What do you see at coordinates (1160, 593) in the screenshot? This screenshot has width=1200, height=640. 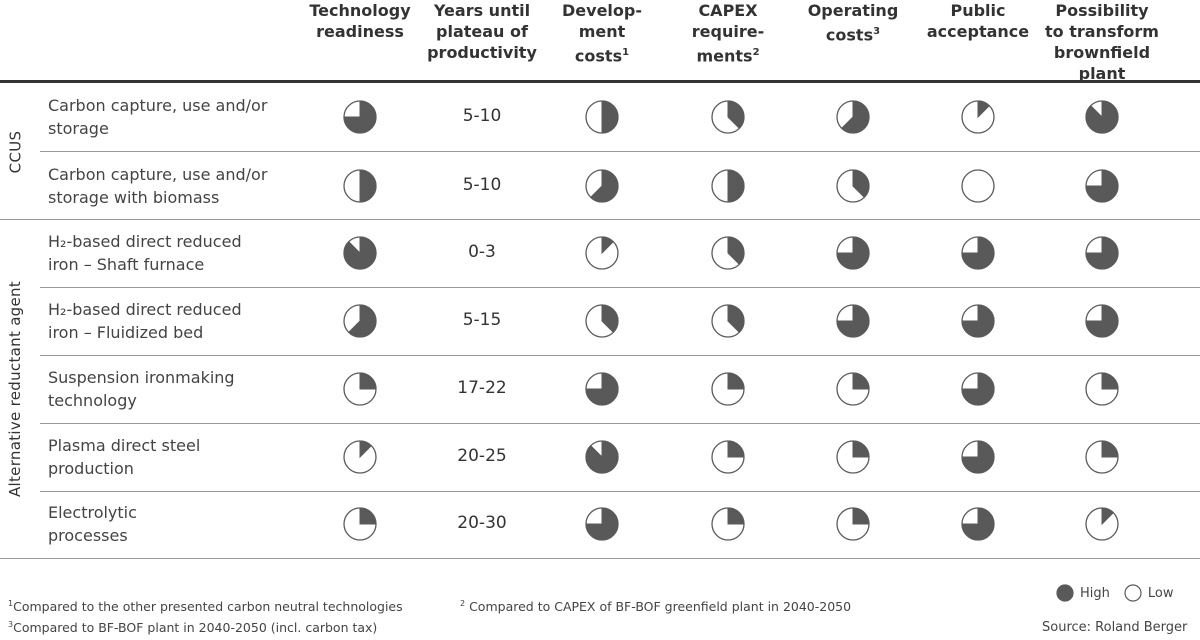 I see `legend-low-label: Low` at bounding box center [1160, 593].